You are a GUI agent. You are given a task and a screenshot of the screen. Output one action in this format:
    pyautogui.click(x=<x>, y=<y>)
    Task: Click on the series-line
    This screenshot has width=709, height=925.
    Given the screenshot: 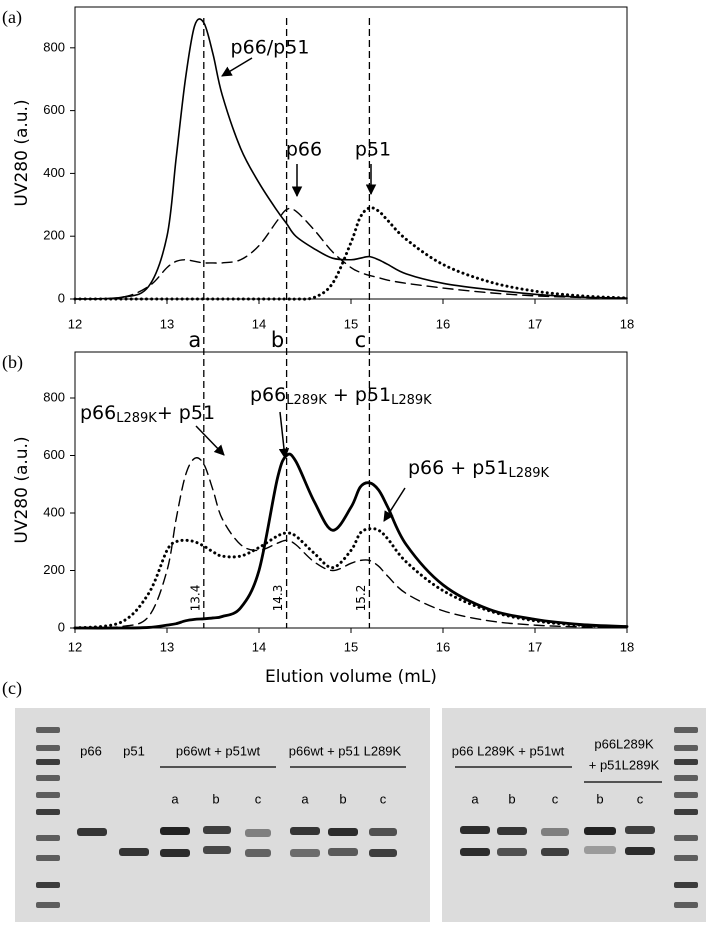 What is the action you would take?
    pyautogui.click(x=351, y=578)
    